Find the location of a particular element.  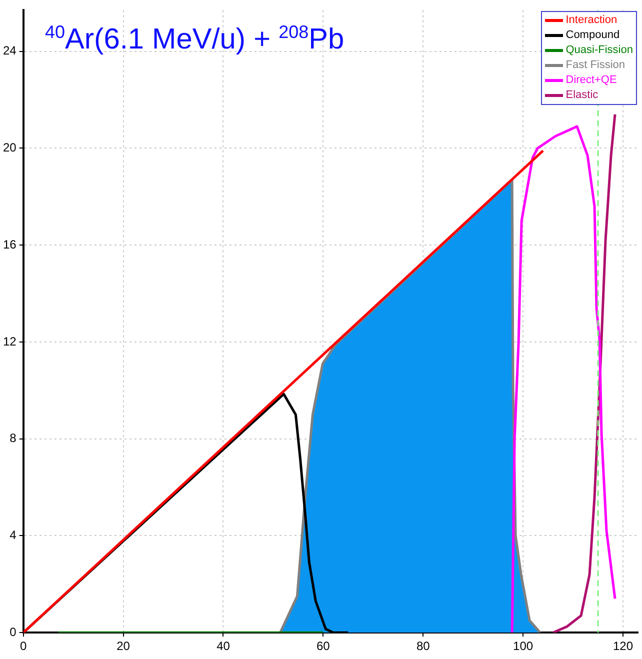

legend-label: Elastic is located at coordinates (582, 96).